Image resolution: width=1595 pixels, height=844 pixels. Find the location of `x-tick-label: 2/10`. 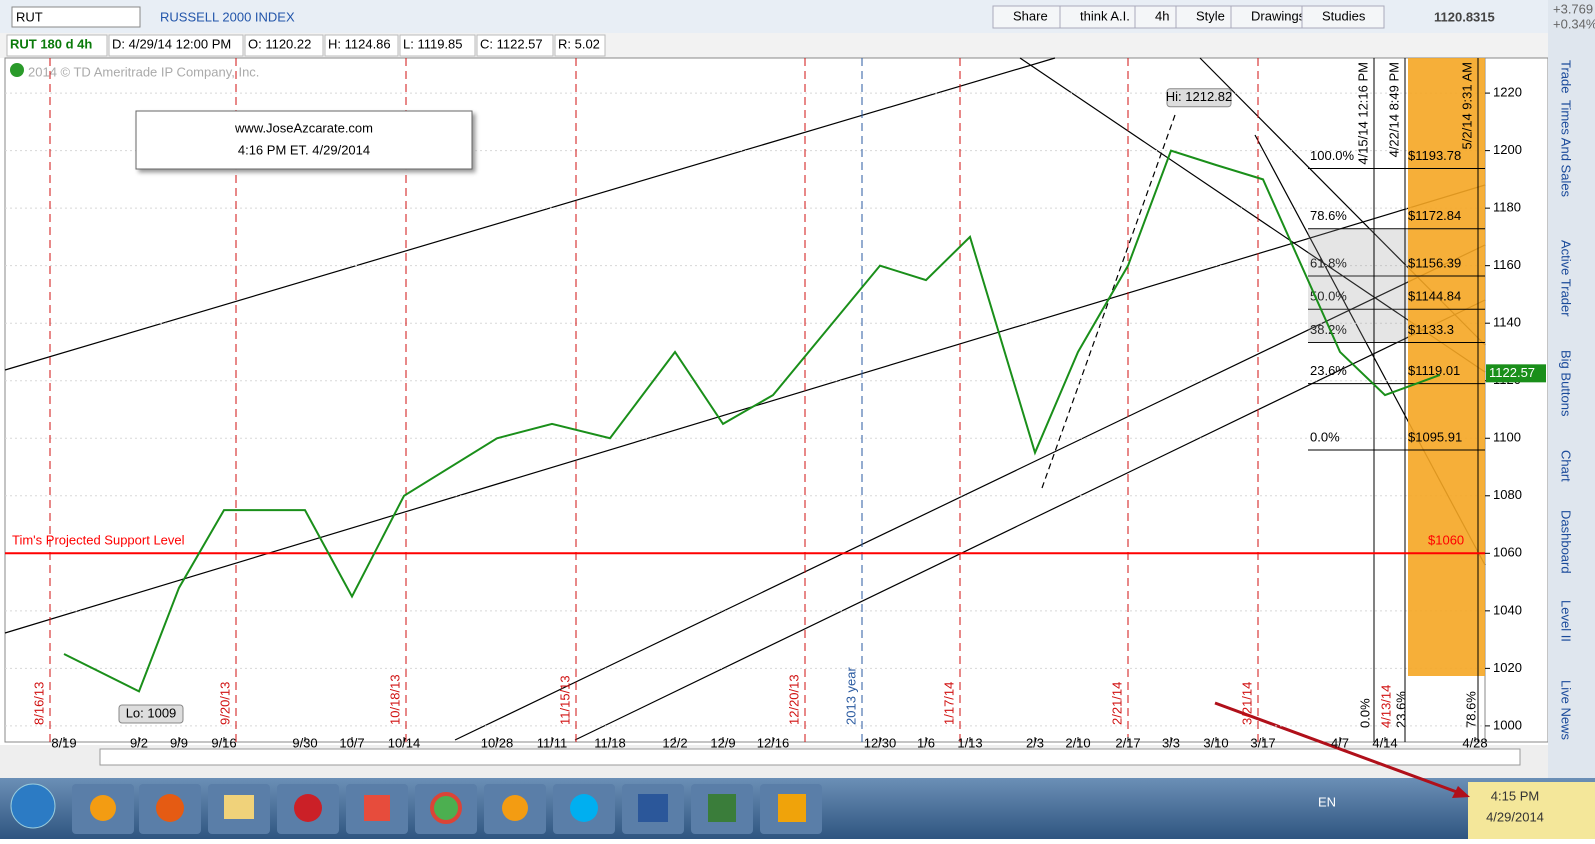

x-tick-label: 2/10 is located at coordinates (1077, 742).